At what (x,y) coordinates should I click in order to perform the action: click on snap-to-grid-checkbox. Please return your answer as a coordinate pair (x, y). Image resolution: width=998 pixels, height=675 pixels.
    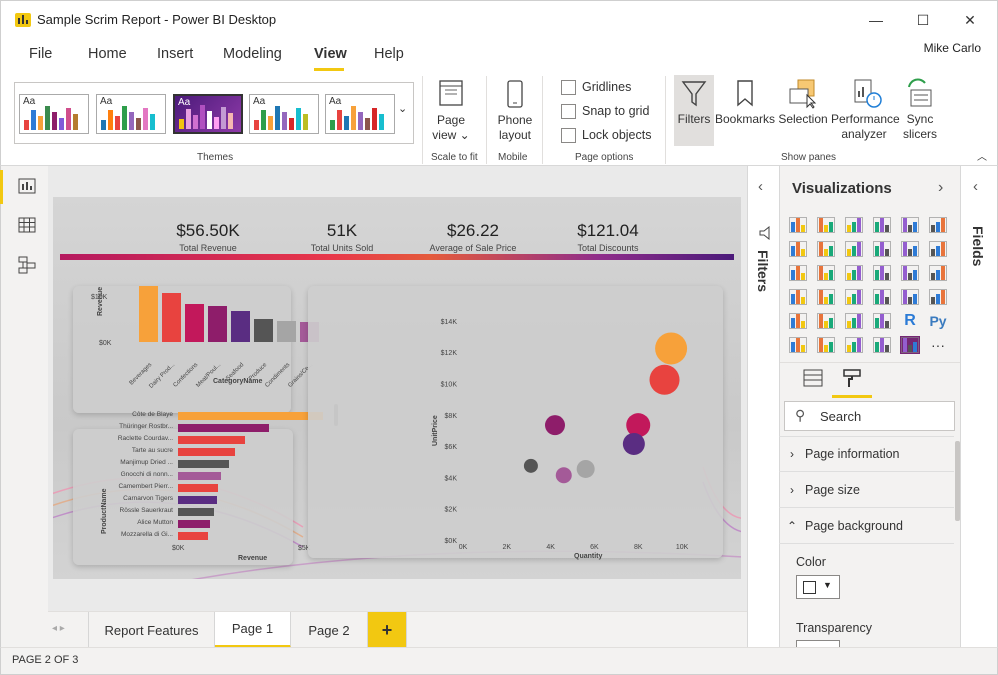
    Looking at the image, I should click on (568, 111).